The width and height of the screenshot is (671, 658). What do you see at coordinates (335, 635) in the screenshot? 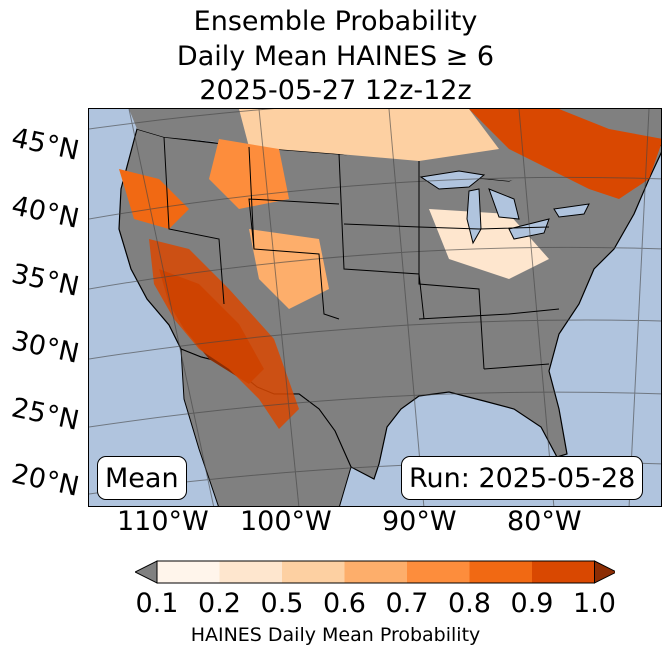
I see `colorbar-label: HAINES Daily Mean Probability` at bounding box center [335, 635].